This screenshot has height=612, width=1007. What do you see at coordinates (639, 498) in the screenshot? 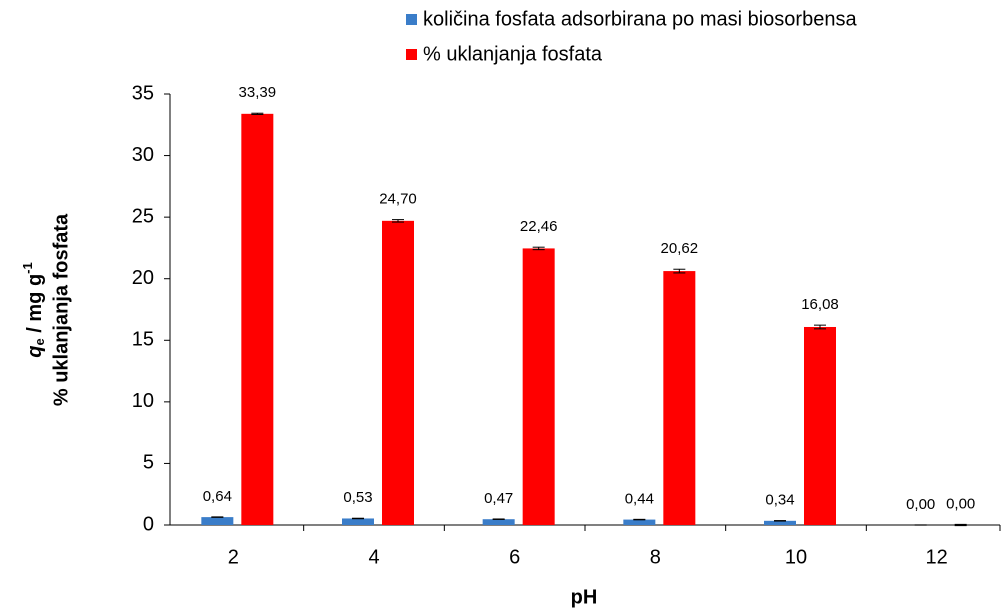
I see `data-label: 0,44` at bounding box center [639, 498].